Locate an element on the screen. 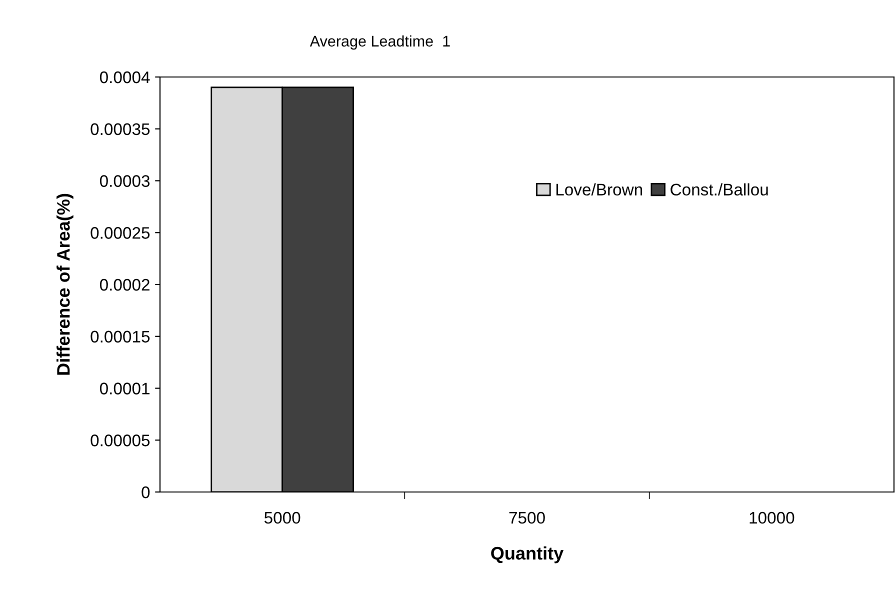 This screenshot has height=601, width=895. y-tick-label: 0.00025 is located at coordinates (120, 233).